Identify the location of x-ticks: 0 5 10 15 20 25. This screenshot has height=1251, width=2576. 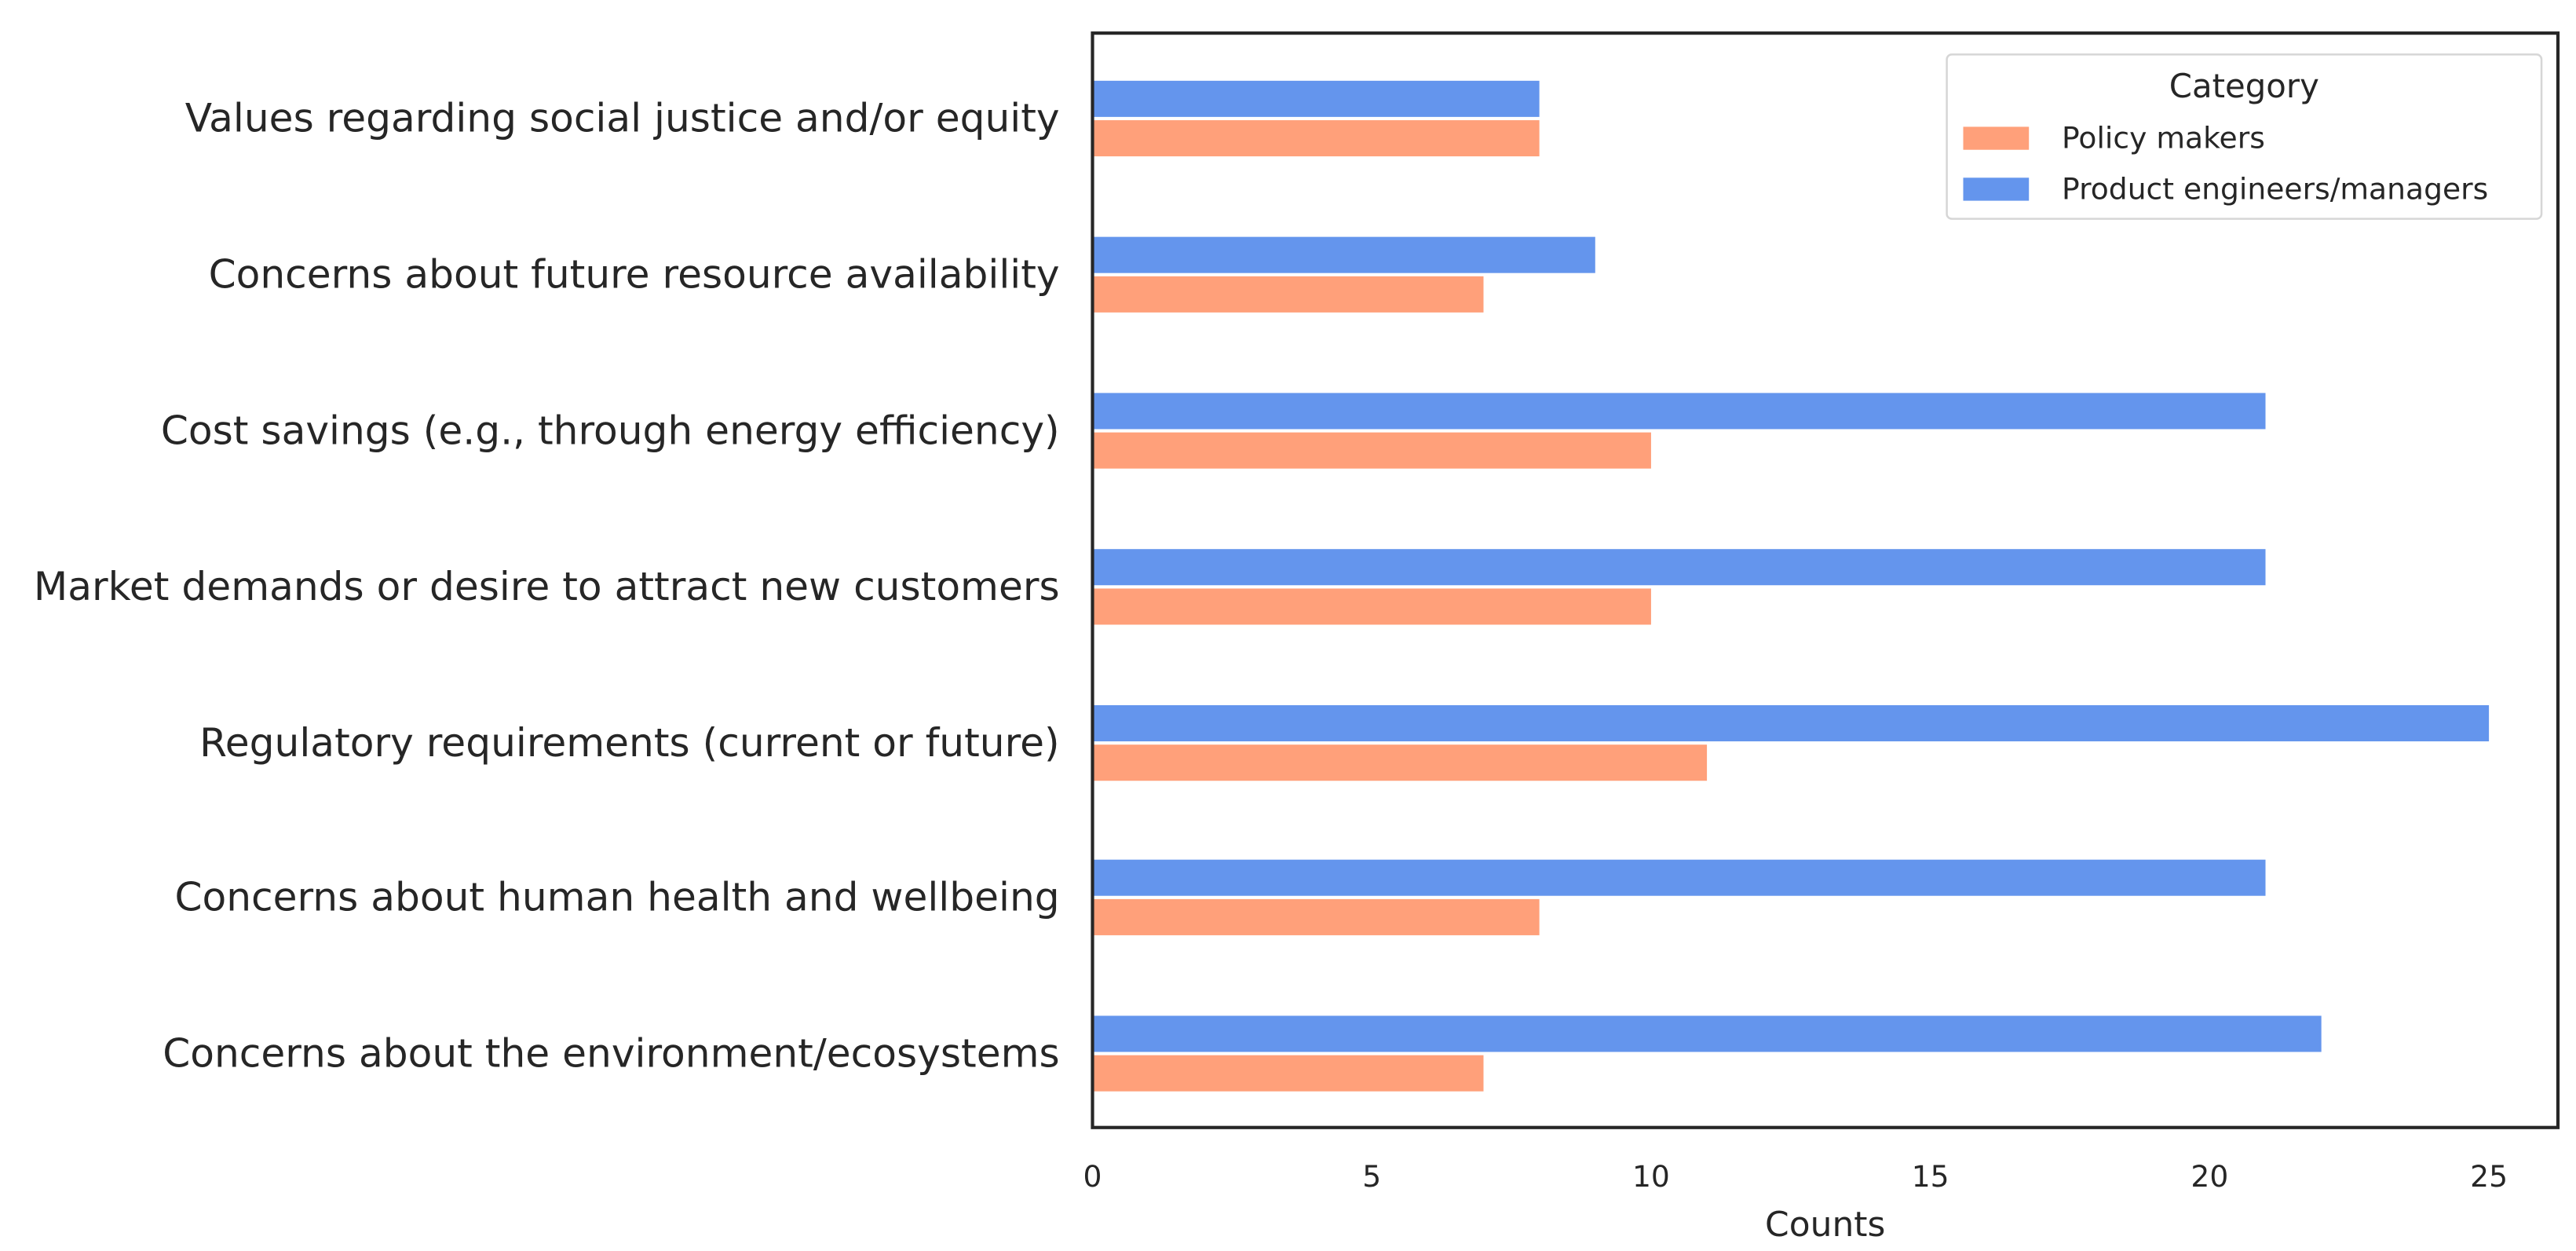
(1795, 1176).